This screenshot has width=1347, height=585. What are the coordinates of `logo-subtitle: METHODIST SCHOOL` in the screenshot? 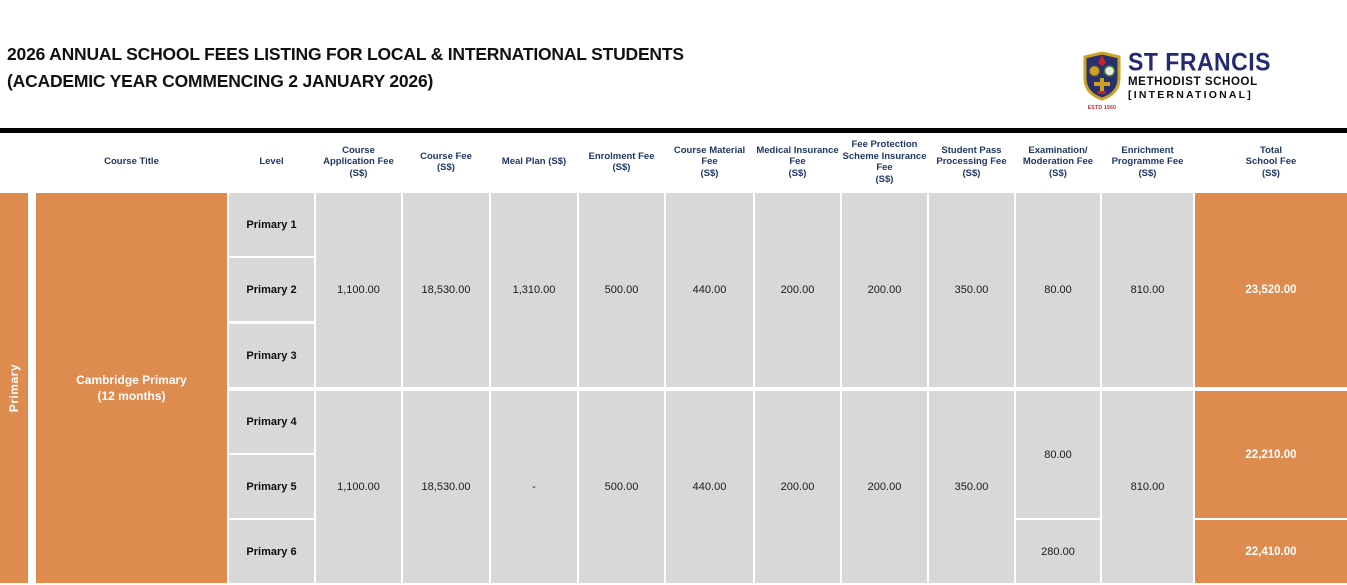 It's located at (1193, 82).